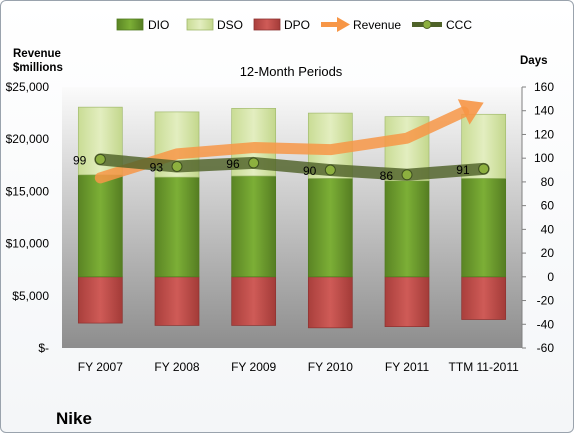 This screenshot has width=574, height=437. Describe the element at coordinates (335, 24) in the screenshot. I see `legend-revenue-arrow-icon` at that location.